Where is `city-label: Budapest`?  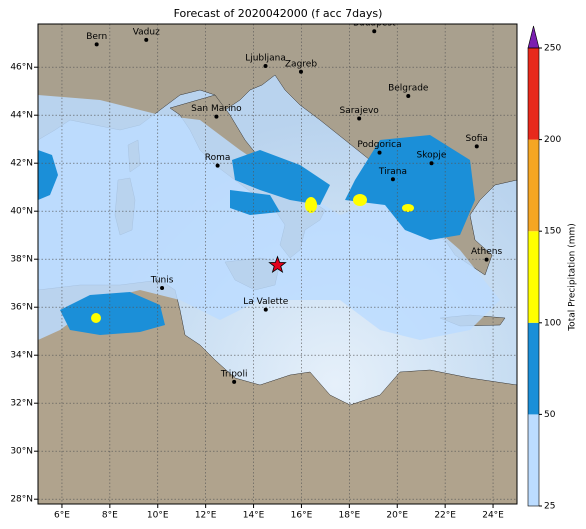
city-label: Budapest is located at coordinates (374, 24).